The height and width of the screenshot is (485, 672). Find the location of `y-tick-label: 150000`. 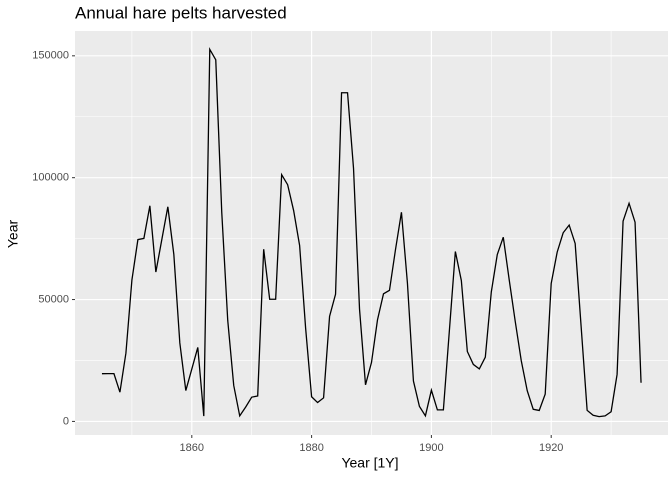

y-tick-label: 150000 is located at coordinates (50, 56).